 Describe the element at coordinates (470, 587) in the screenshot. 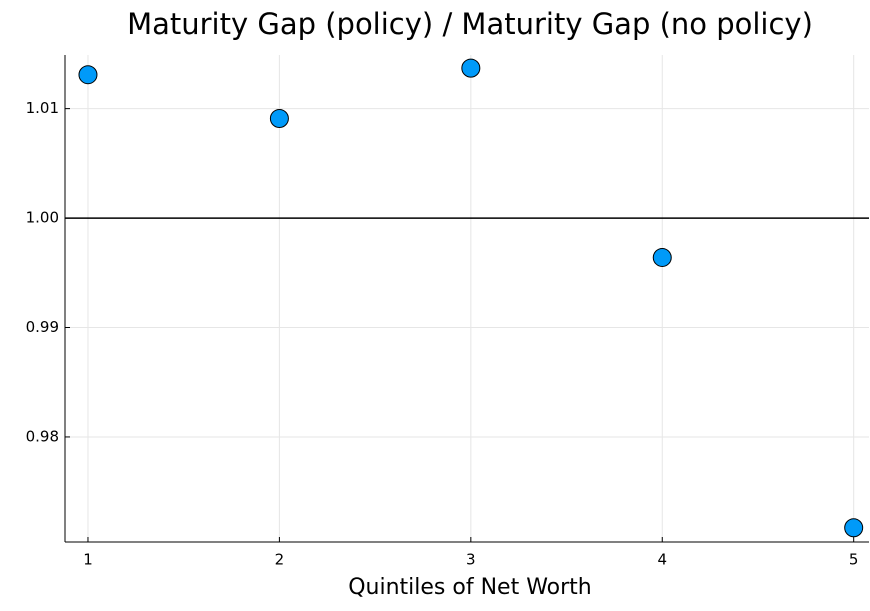

I see `x-axis-label: Quintiles of Net Worth` at that location.